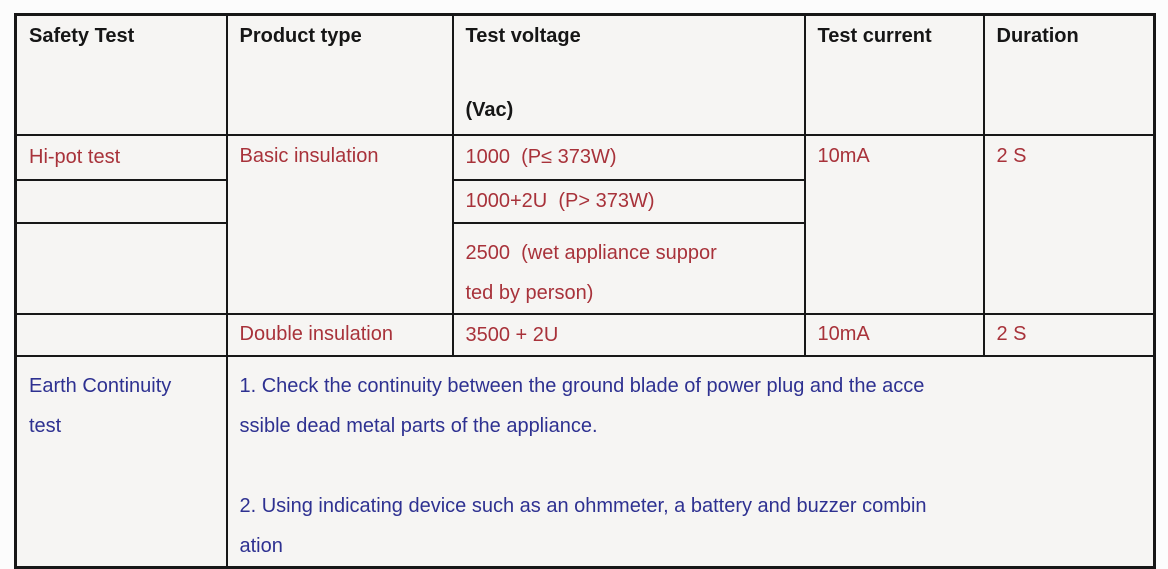  I want to click on header-duration: Duration, so click(1069, 74).